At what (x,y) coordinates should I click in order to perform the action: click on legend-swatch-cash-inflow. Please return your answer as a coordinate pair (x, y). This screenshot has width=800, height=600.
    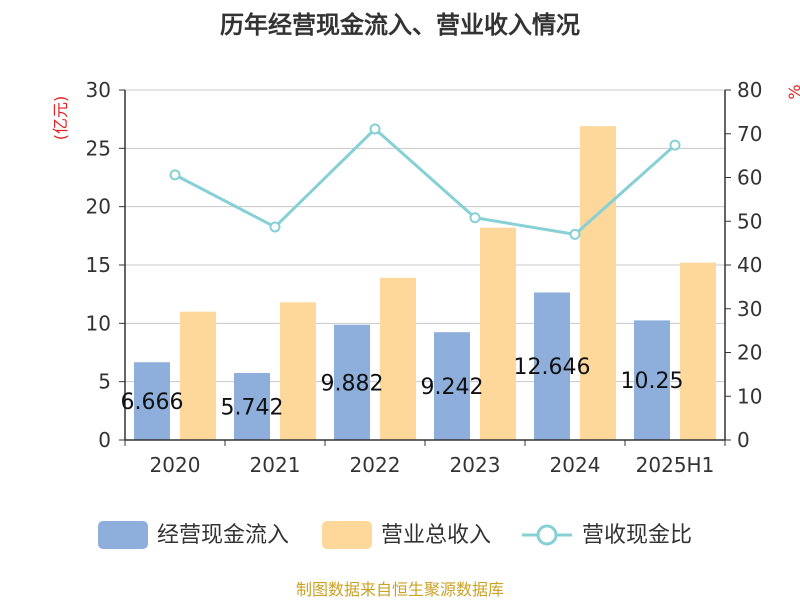
    Looking at the image, I should click on (123, 535).